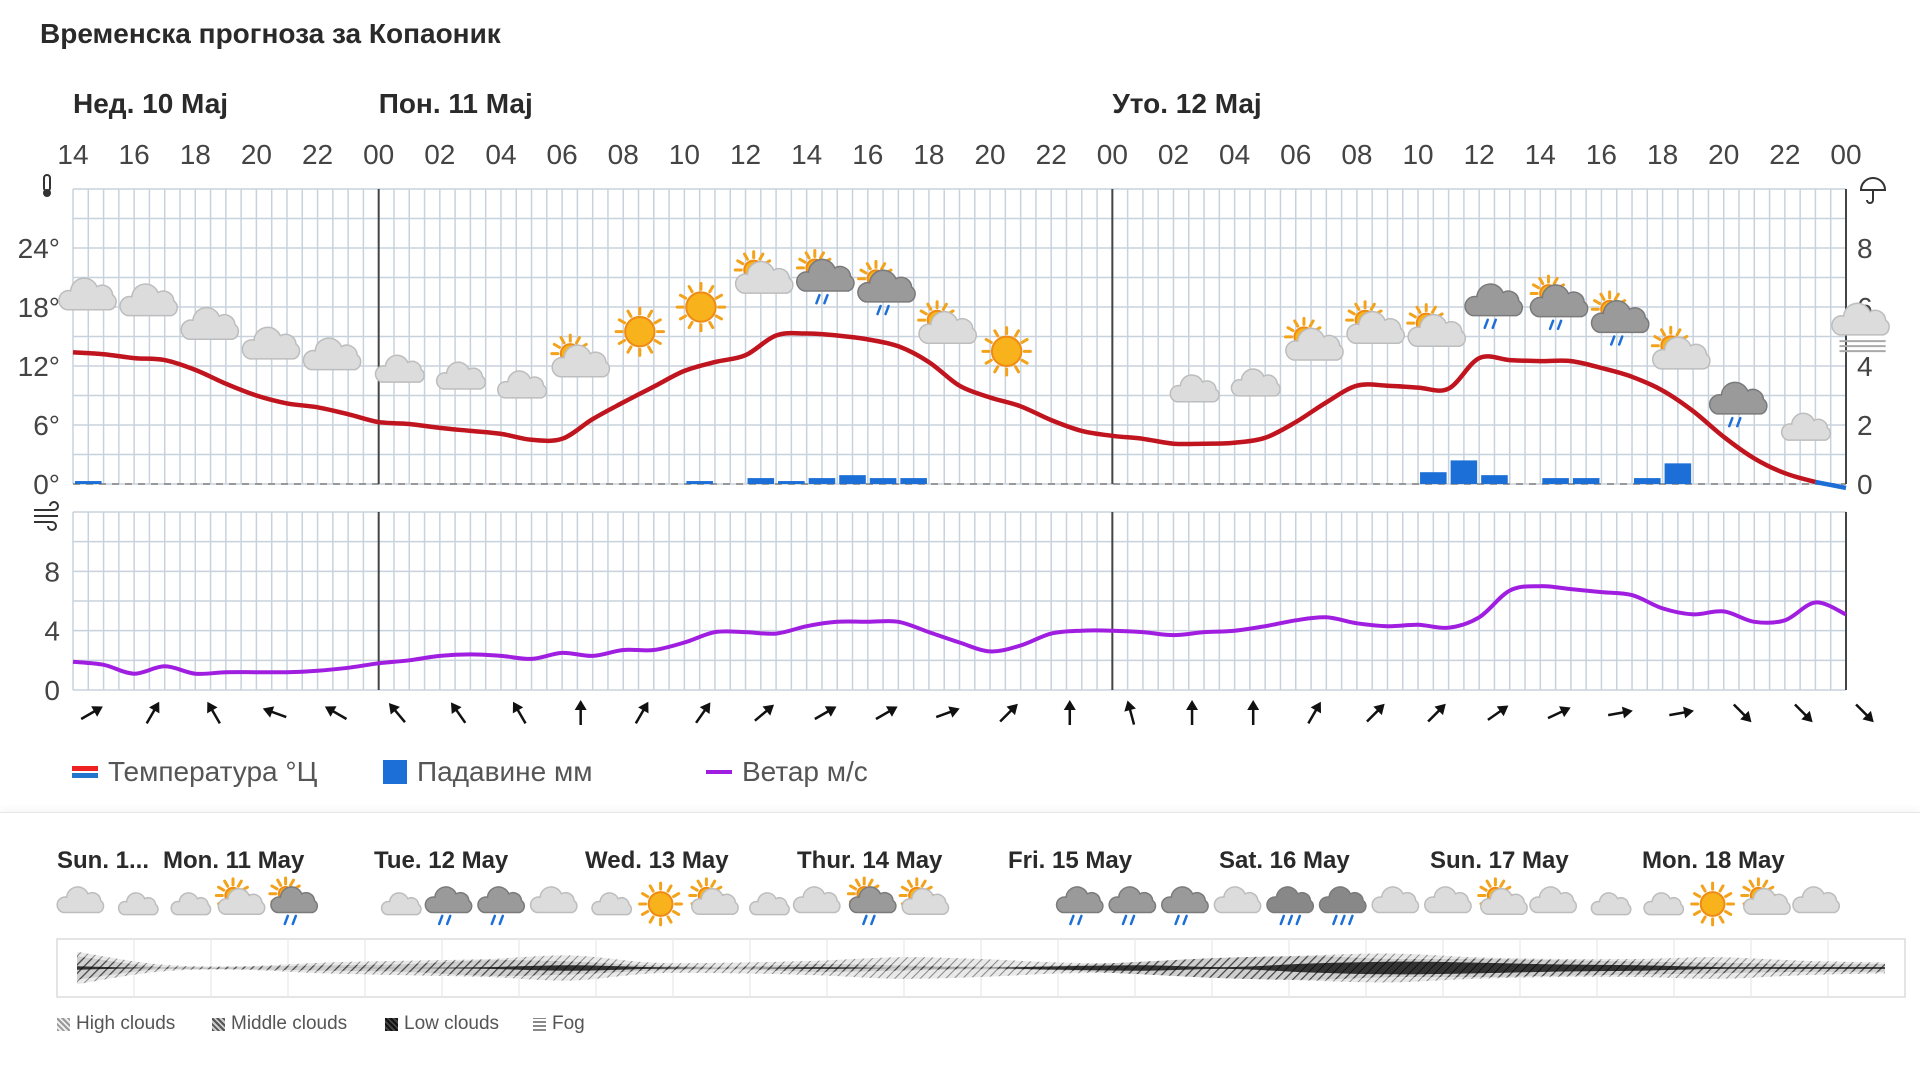  Describe the element at coordinates (85, 772) in the screenshot. I see `temperature-swatch` at that location.